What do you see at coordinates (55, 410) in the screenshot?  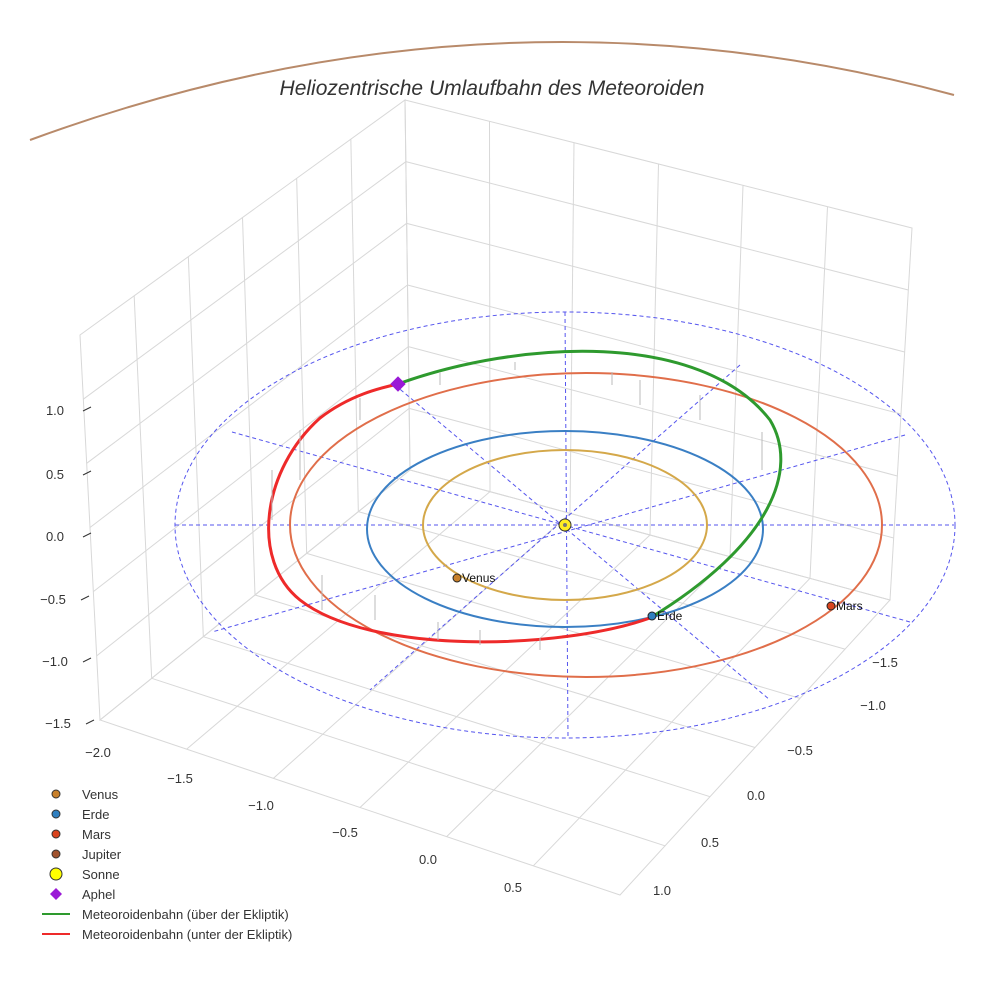 I see `z-tick-label: 1.0` at bounding box center [55, 410].